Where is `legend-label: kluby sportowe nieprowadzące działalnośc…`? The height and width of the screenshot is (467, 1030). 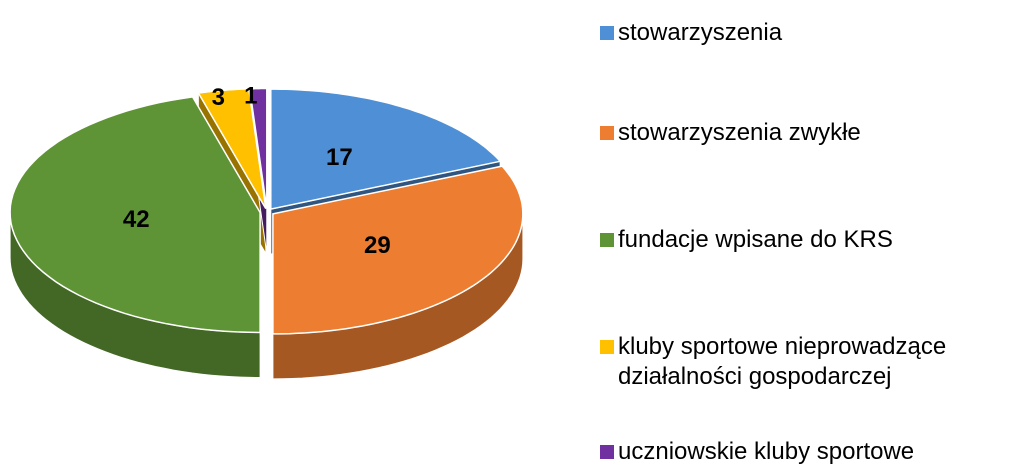 legend-label: kluby sportowe nieprowadzące działalnośc… is located at coordinates (782, 361).